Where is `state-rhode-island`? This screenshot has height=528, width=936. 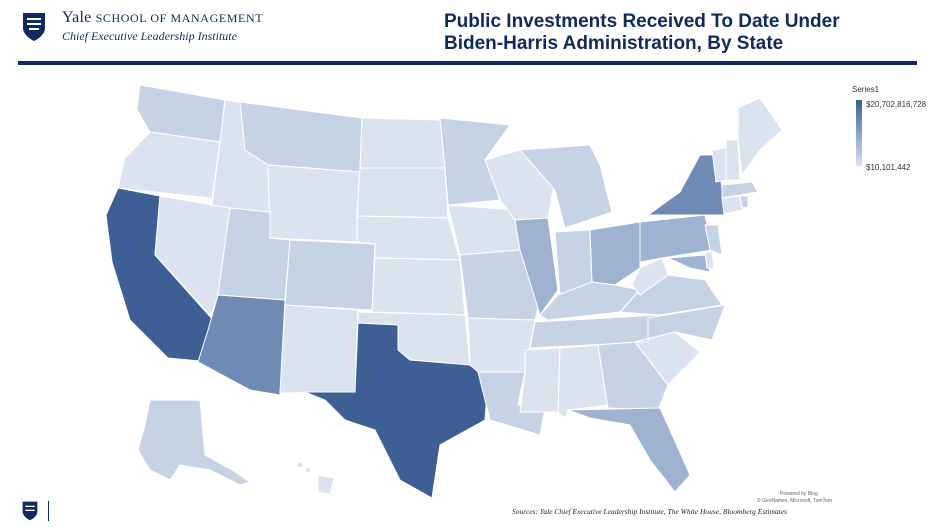 state-rhode-island is located at coordinates (744, 202).